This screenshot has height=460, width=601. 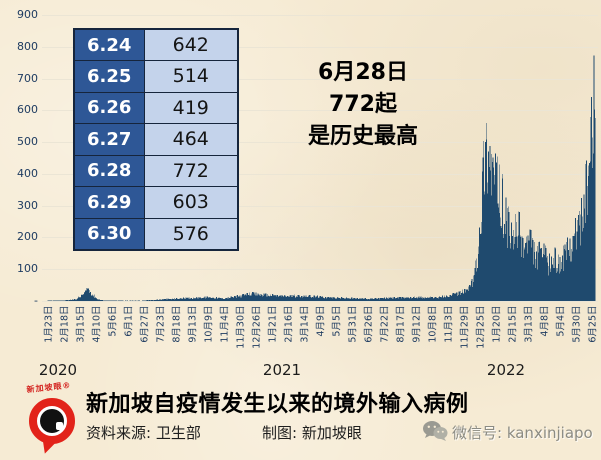 I want to click on year-label: 2021, so click(x=282, y=370).